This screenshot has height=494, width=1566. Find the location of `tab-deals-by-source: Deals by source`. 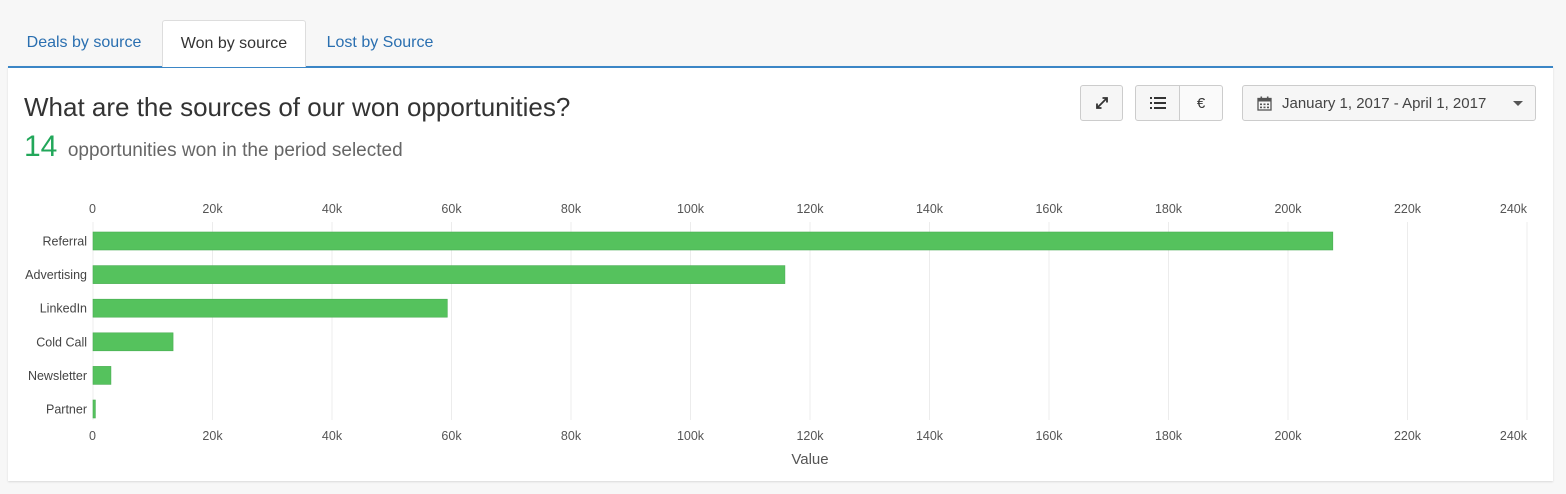

tab-deals-by-source: Deals by source is located at coordinates (84, 42).